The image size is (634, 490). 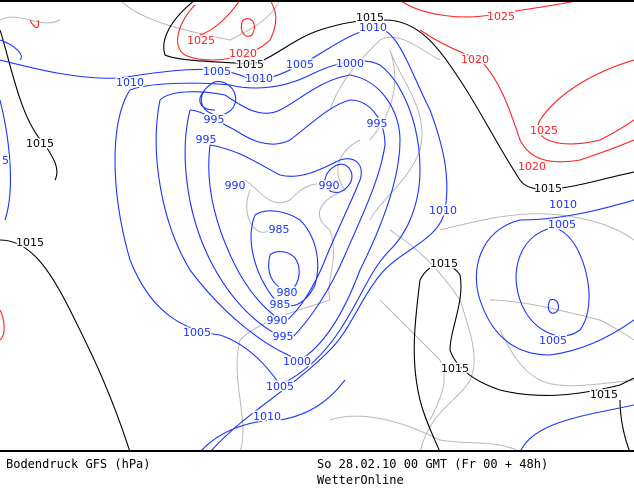 What do you see at coordinates (78, 464) in the screenshot?
I see `map-title: Bodendruck GFS (hPa)` at bounding box center [78, 464].